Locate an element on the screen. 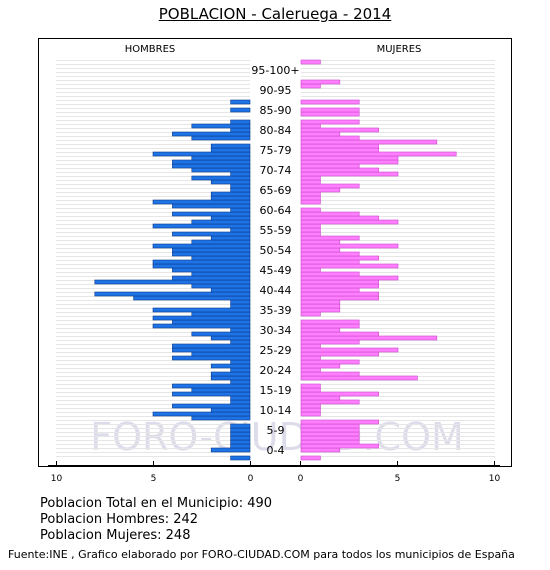 Image resolution: width=550 pixels, height=570 pixels. stat-total-population: Poblacion Total en el Municipio: 490 is located at coordinates (156, 503).